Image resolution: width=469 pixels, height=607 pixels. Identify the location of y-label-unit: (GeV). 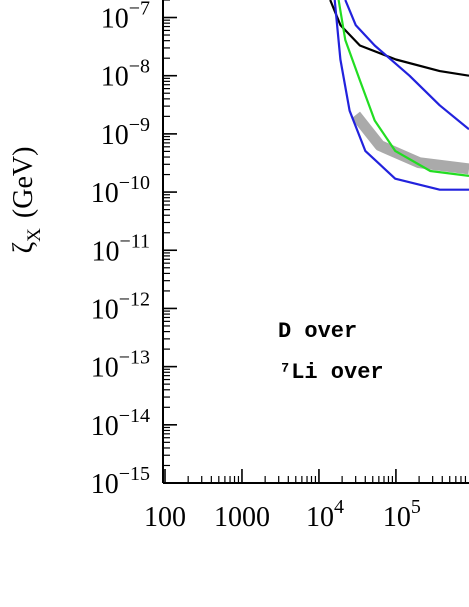
(23, 183).